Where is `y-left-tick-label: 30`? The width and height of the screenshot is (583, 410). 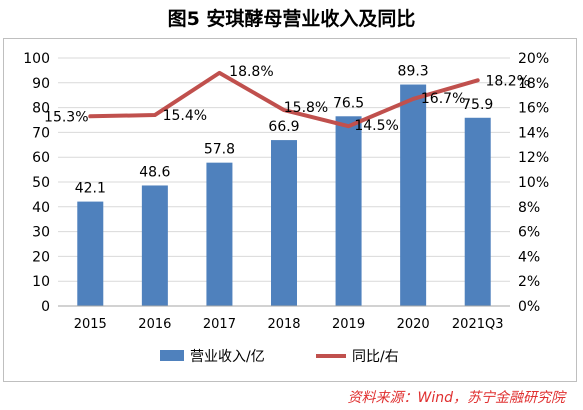 y-left-tick-label: 30 is located at coordinates (41, 233).